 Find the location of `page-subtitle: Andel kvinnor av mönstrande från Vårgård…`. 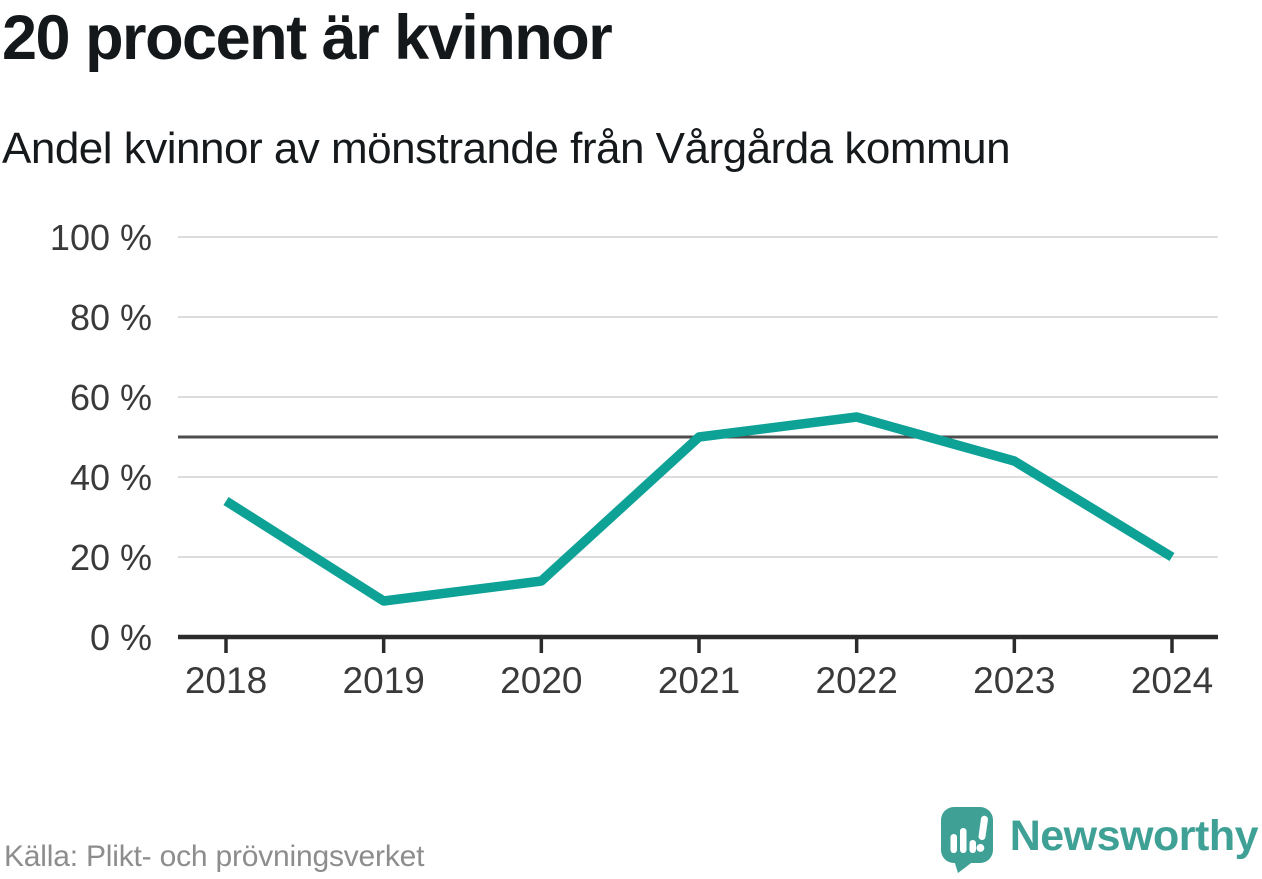

page-subtitle: Andel kvinnor av mönstrande från Vårgård… is located at coordinates (506, 148).